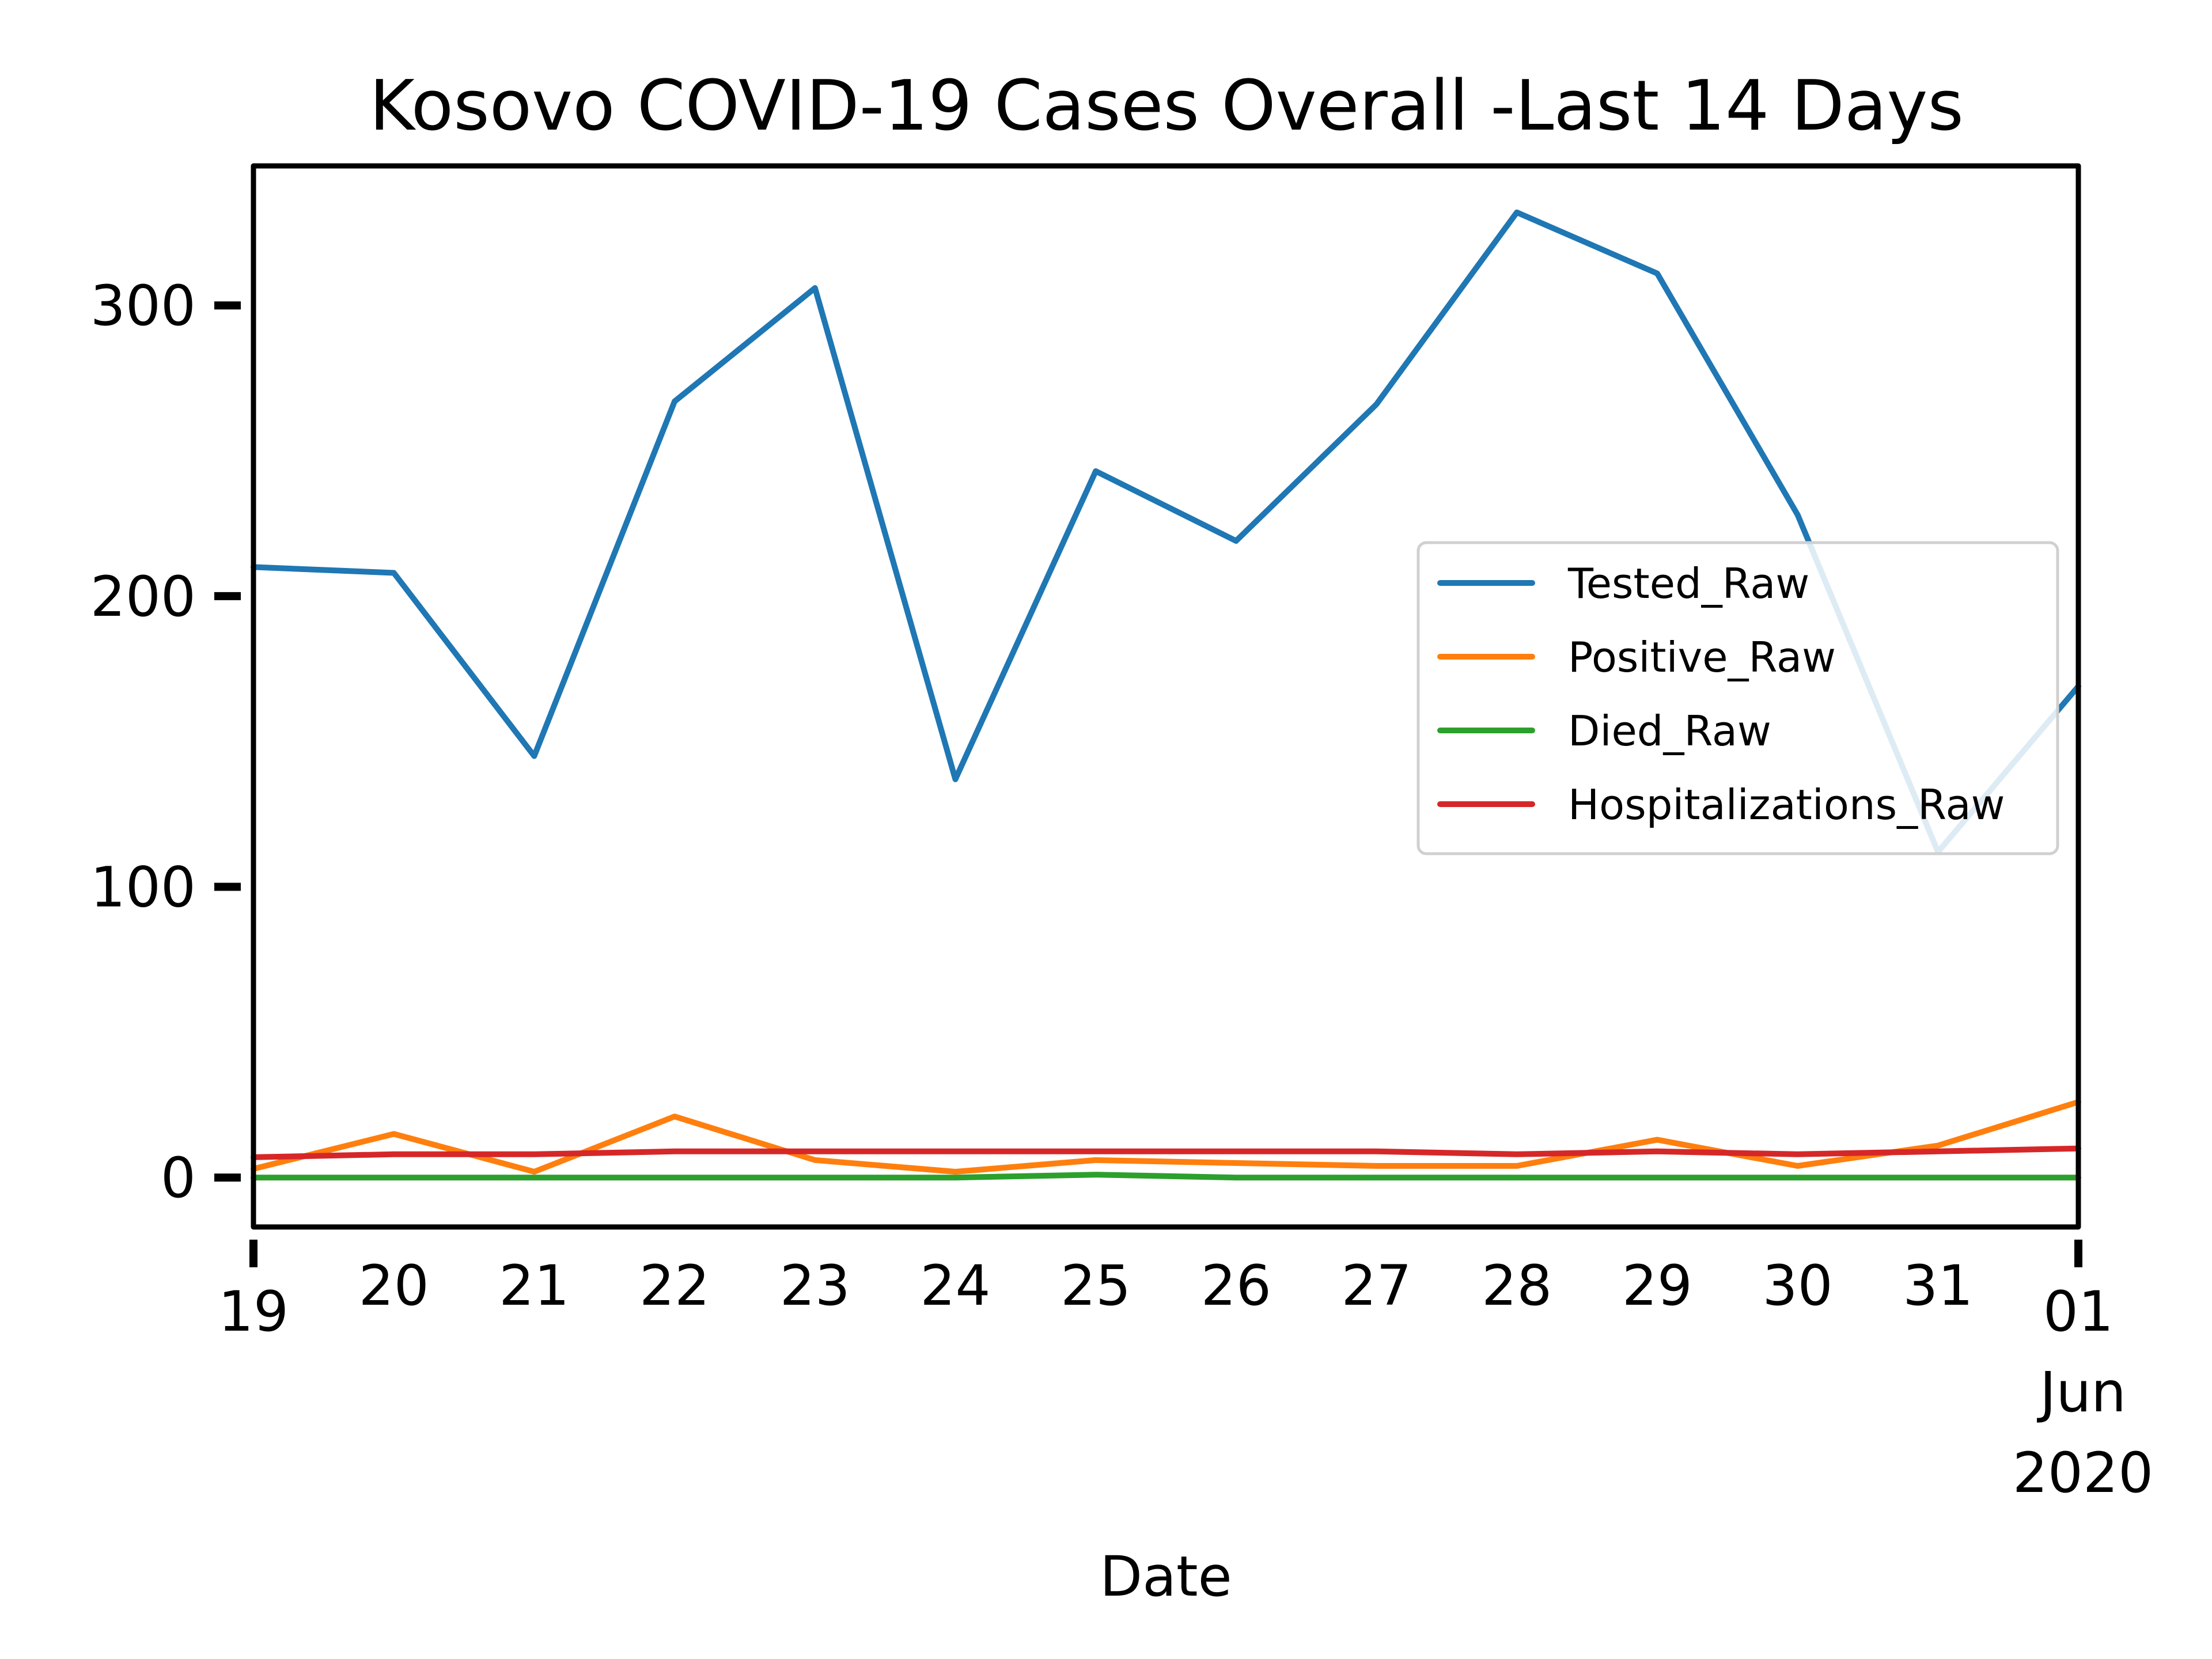 The image size is (2212, 1659). What do you see at coordinates (955, 1285) in the screenshot?
I see `x-tick-label-24: 24` at bounding box center [955, 1285].